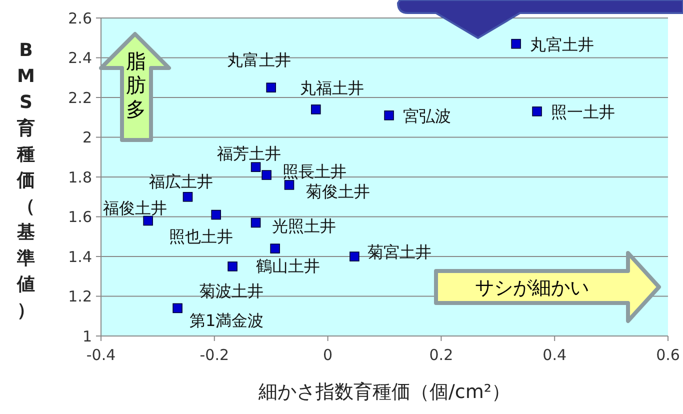 The height and width of the screenshot is (414, 683). Describe the element at coordinates (248, 154) in the screenshot. I see `annotation: 福芳土井` at that location.